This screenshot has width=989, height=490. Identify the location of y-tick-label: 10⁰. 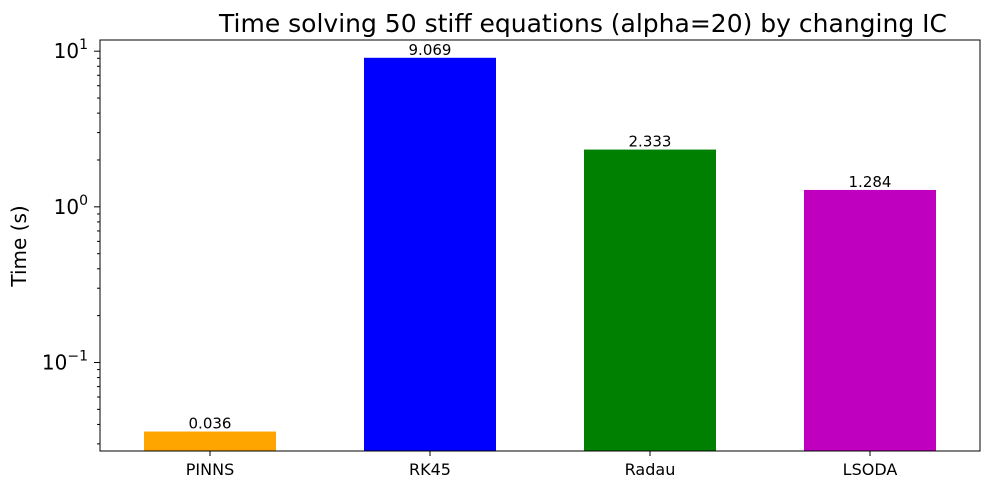
(71, 206).